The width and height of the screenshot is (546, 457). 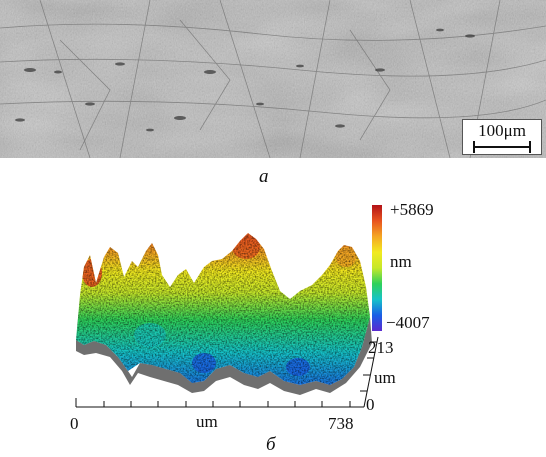 I want to click on colorbar-min-label: −4007, so click(x=408, y=322).